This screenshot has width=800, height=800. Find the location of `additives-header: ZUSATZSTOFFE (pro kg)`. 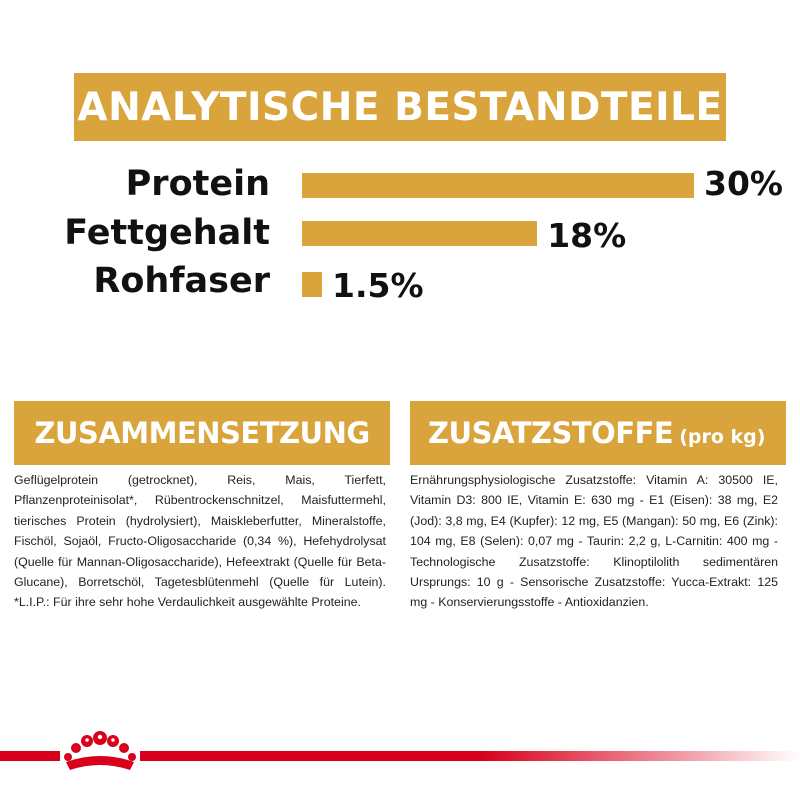

additives-header: ZUSATZSTOFFE (pro kg) is located at coordinates (598, 433).